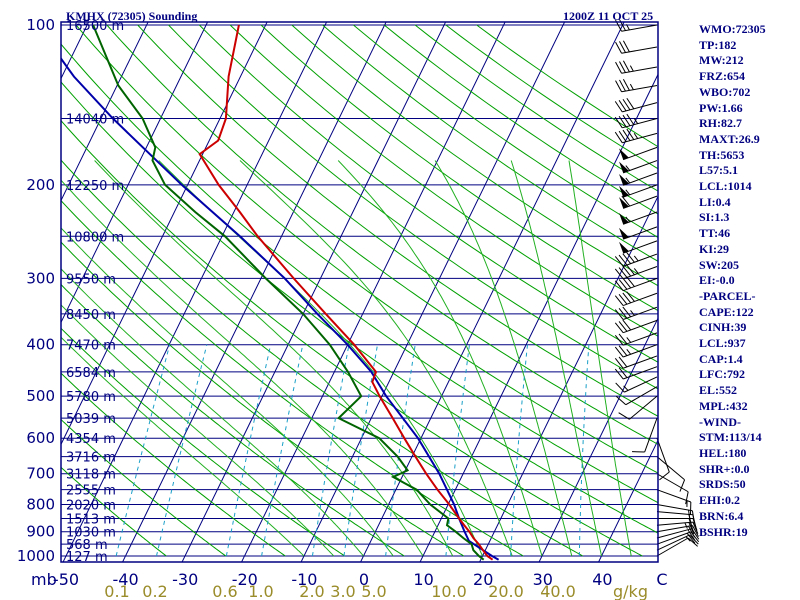 The image size is (800, 600). I want to click on index-entry: SHR+:0.0, so click(724, 468).